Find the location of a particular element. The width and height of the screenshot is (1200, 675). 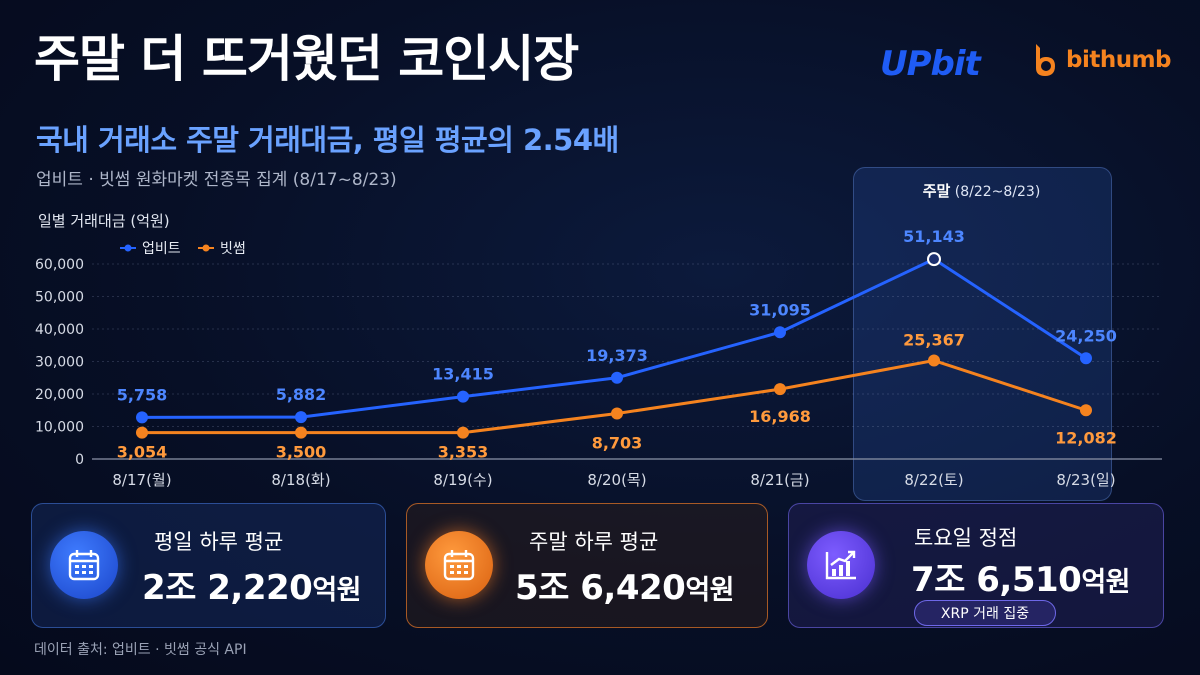

data-label: 8,703 is located at coordinates (617, 443).